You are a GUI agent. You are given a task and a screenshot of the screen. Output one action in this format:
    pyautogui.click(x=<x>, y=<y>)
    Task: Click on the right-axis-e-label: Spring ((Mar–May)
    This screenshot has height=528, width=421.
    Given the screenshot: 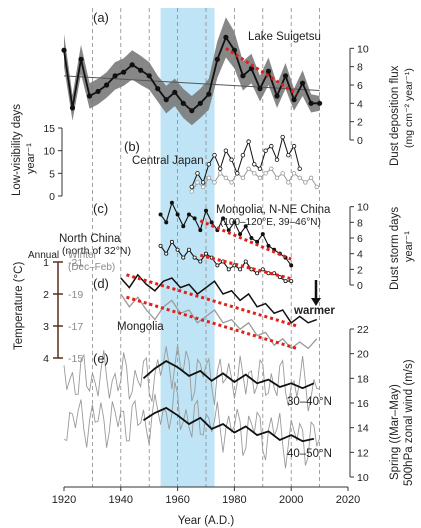 What is the action you would take?
    pyautogui.click(x=395, y=432)
    